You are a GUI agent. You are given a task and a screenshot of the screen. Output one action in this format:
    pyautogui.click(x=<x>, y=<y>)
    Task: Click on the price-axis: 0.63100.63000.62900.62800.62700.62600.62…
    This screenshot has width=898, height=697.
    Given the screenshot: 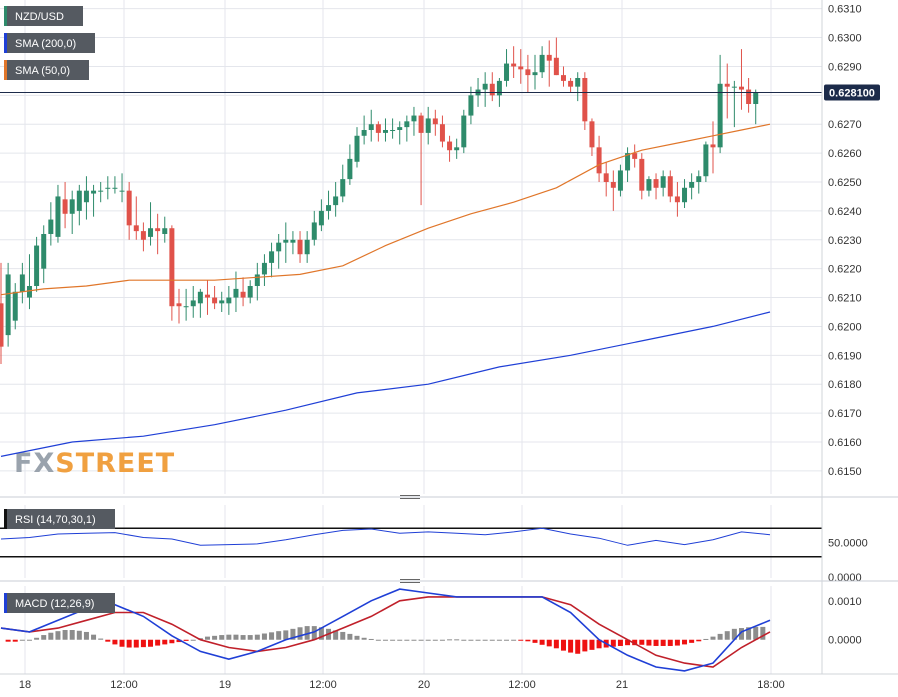 What is the action you would take?
    pyautogui.click(x=852, y=325)
    